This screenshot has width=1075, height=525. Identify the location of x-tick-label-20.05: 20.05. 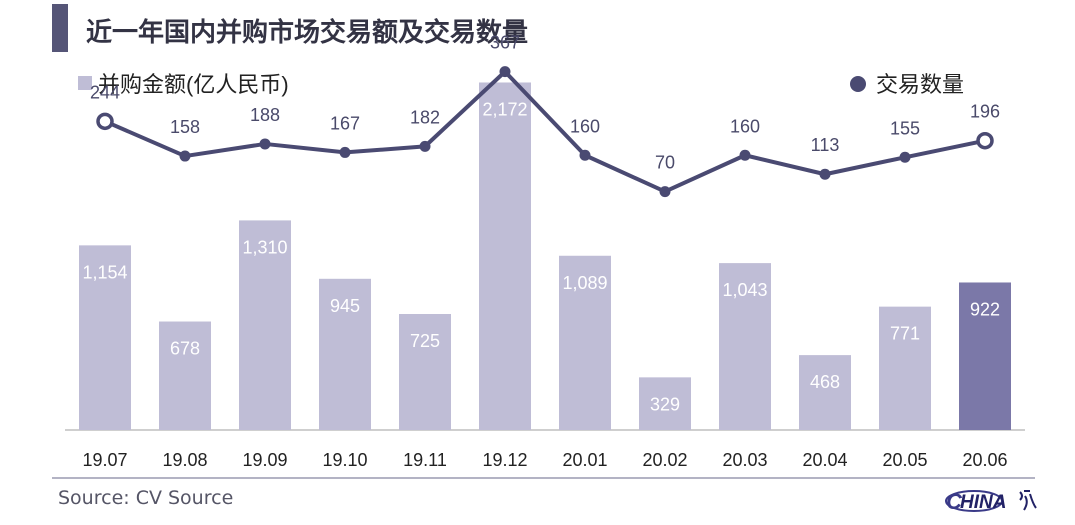
(904, 460).